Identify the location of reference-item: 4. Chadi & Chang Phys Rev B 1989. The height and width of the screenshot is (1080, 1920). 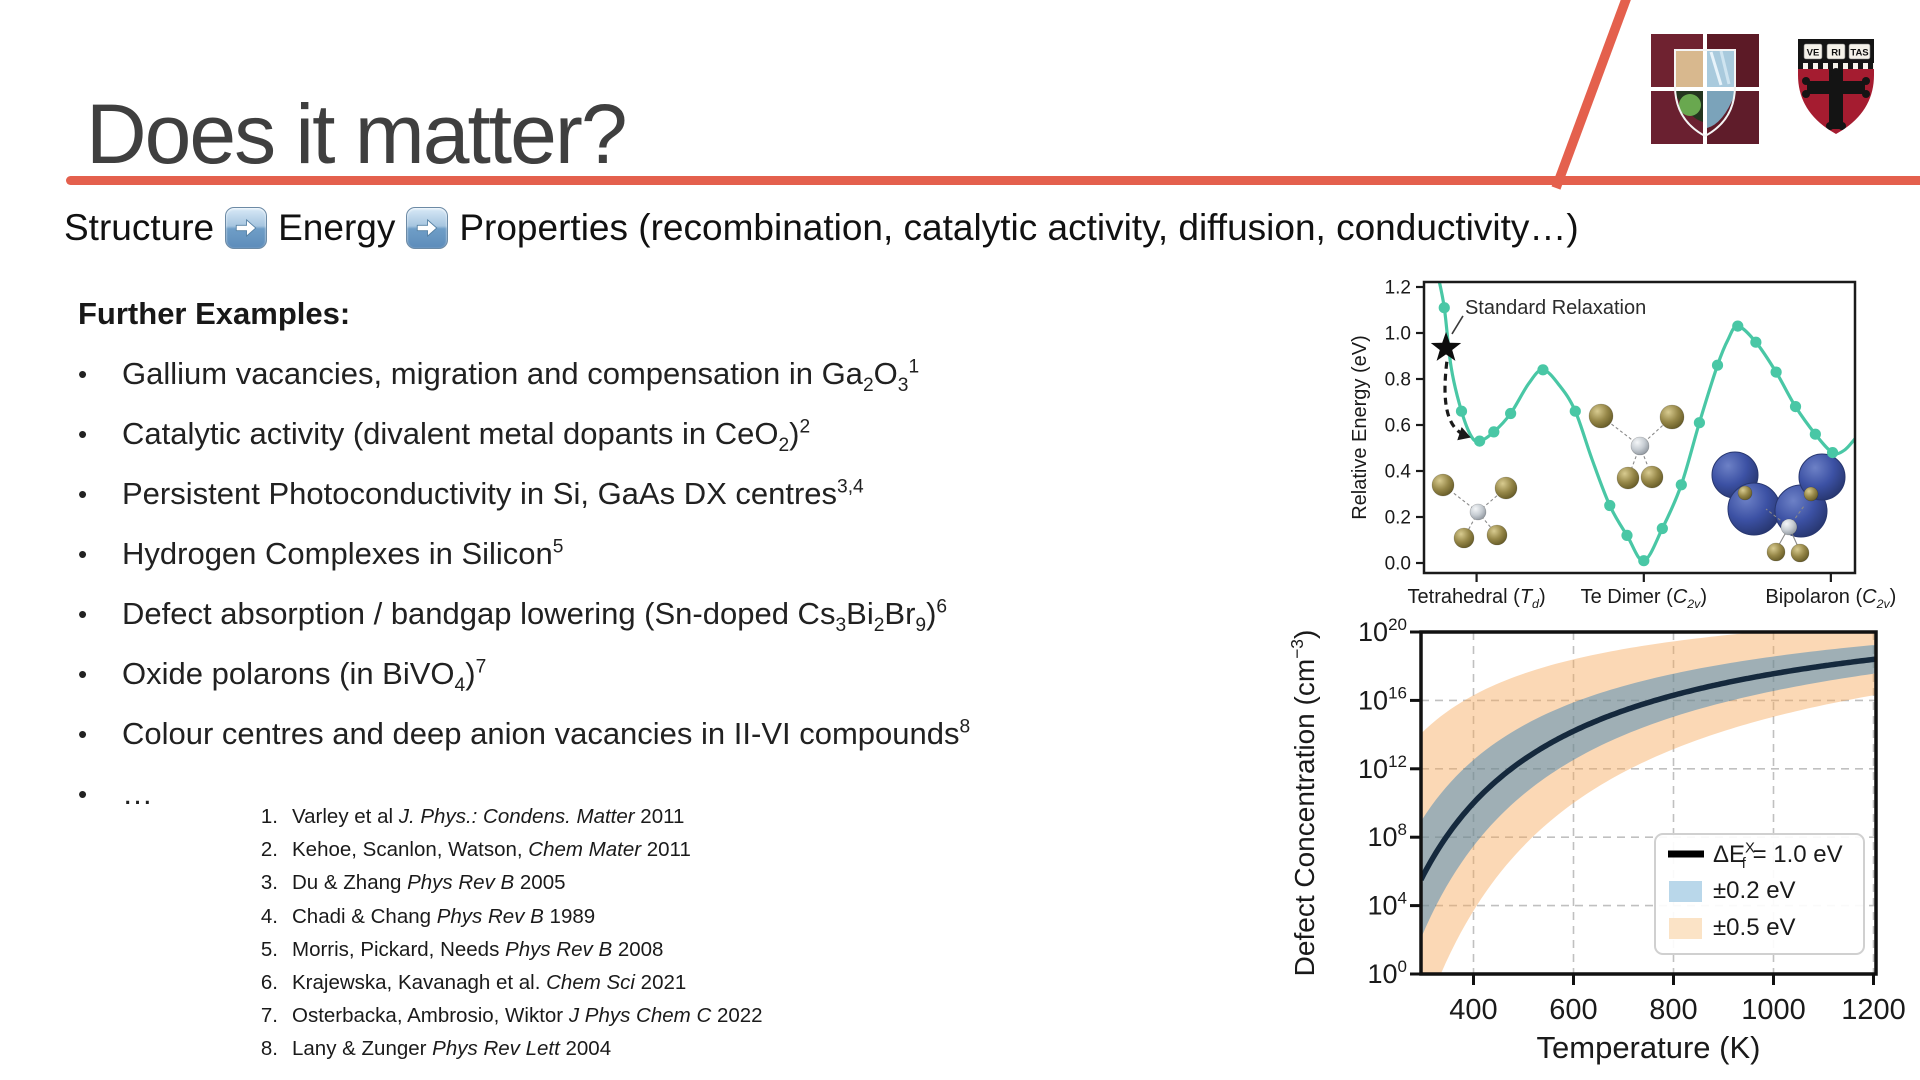
(507, 916).